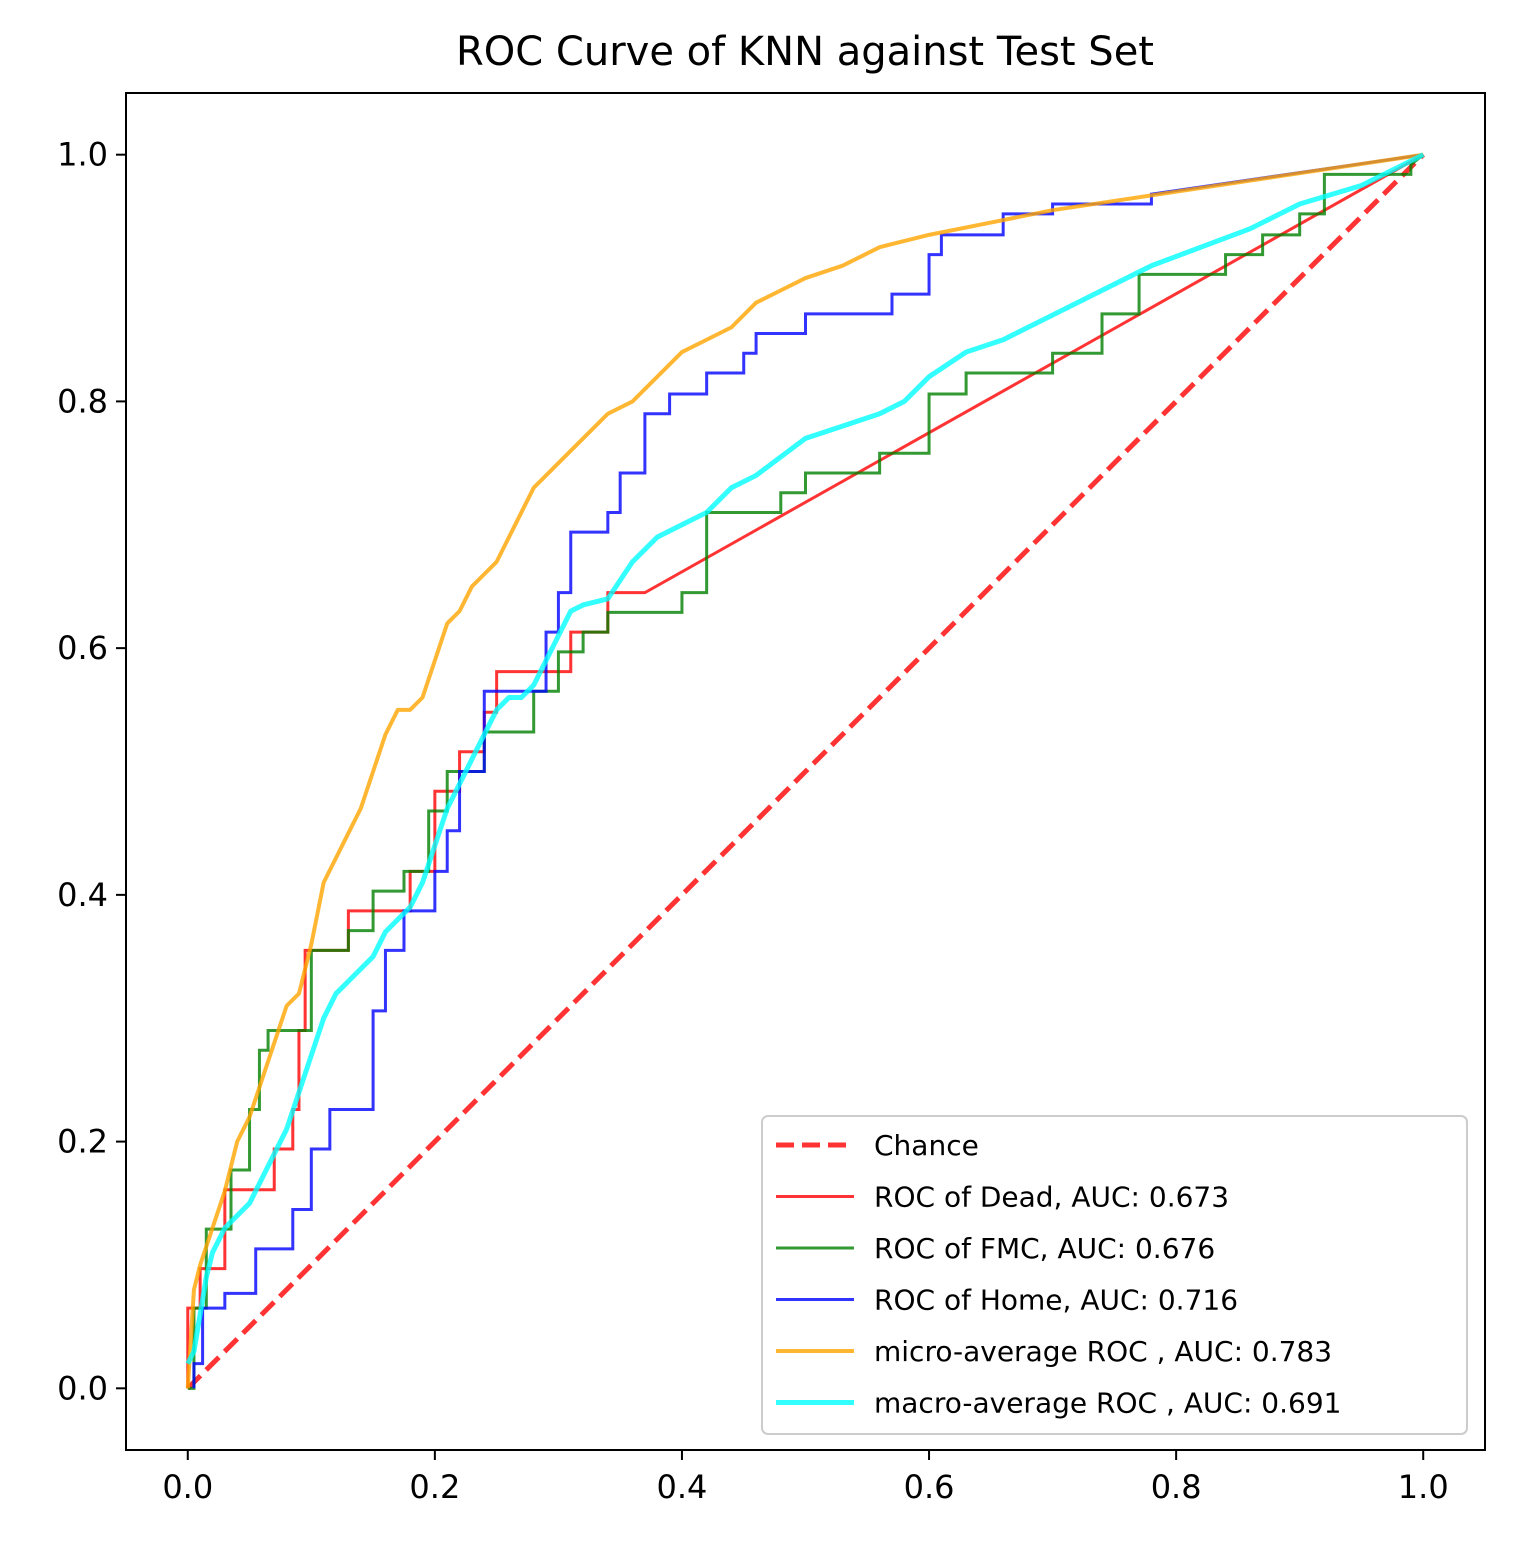  What do you see at coordinates (82, 648) in the screenshot?
I see `y-tick-label: 0.6` at bounding box center [82, 648].